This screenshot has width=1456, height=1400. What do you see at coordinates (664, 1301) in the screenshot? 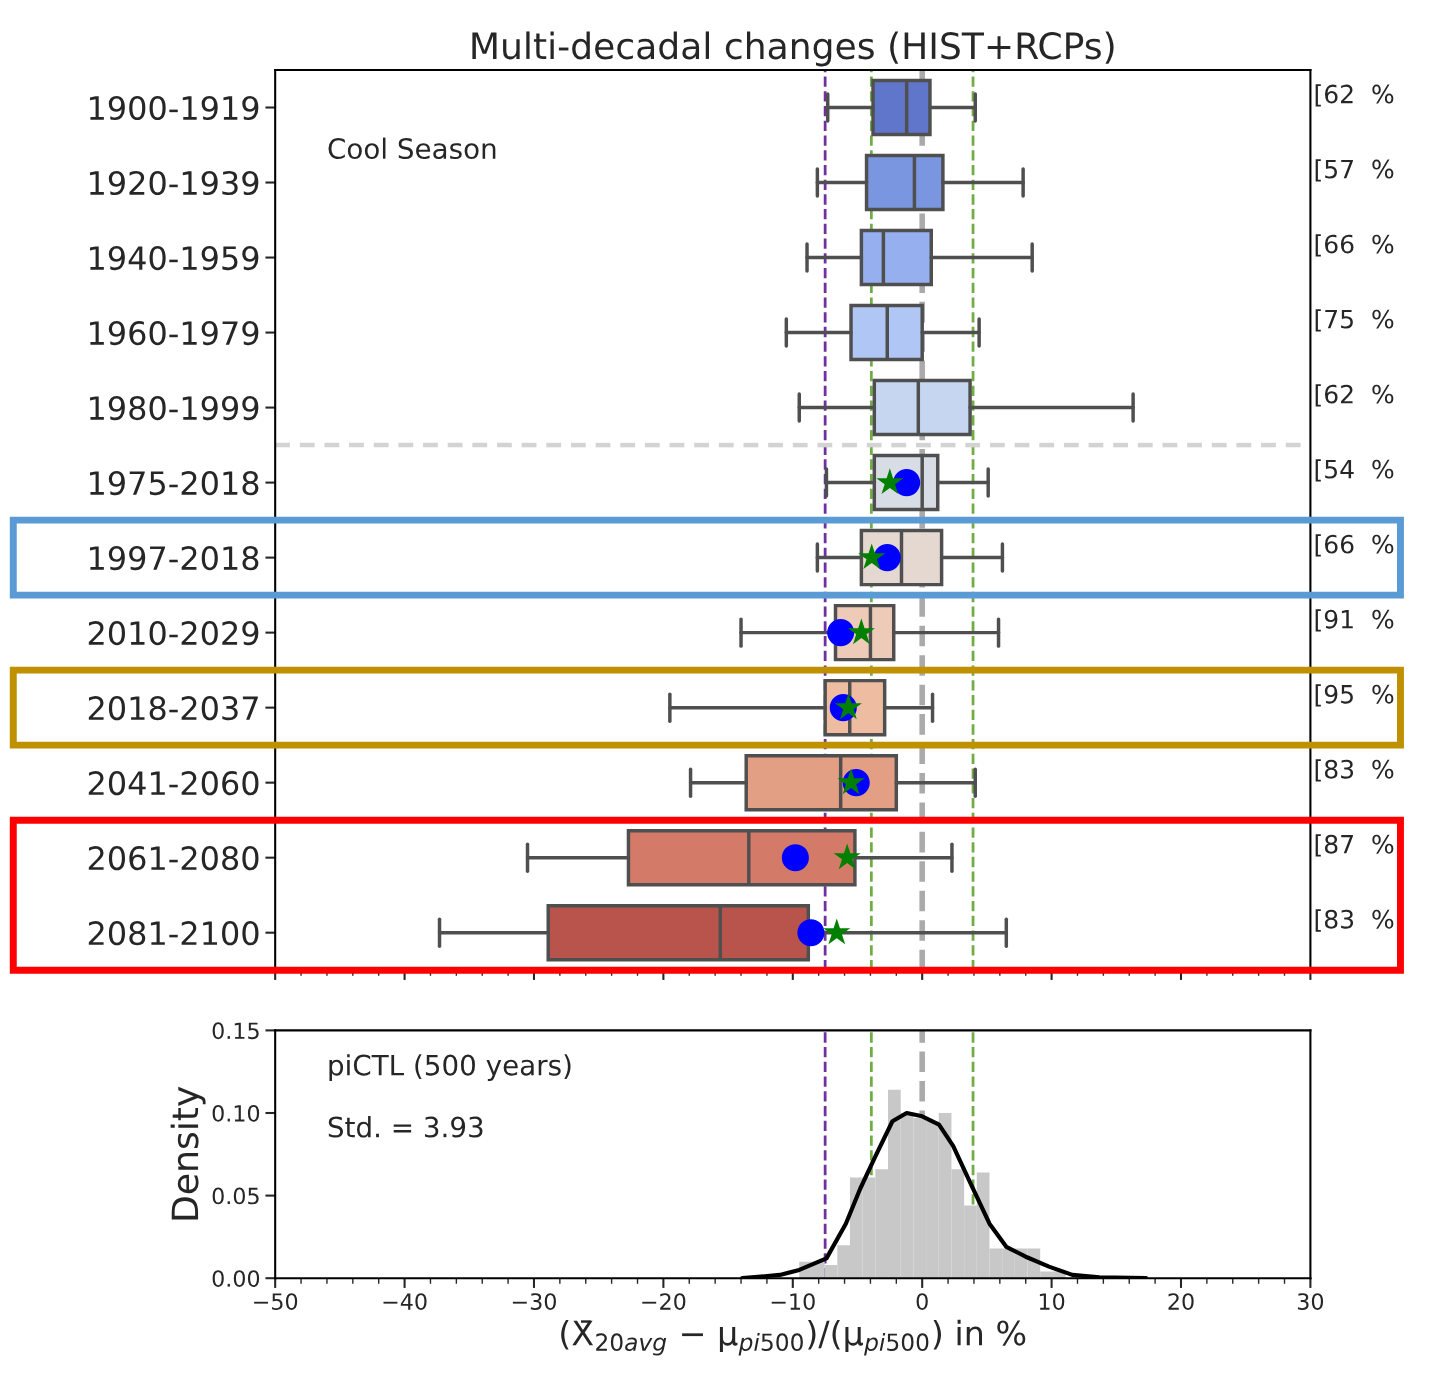
I see `x-tick-label: −20` at bounding box center [664, 1301].